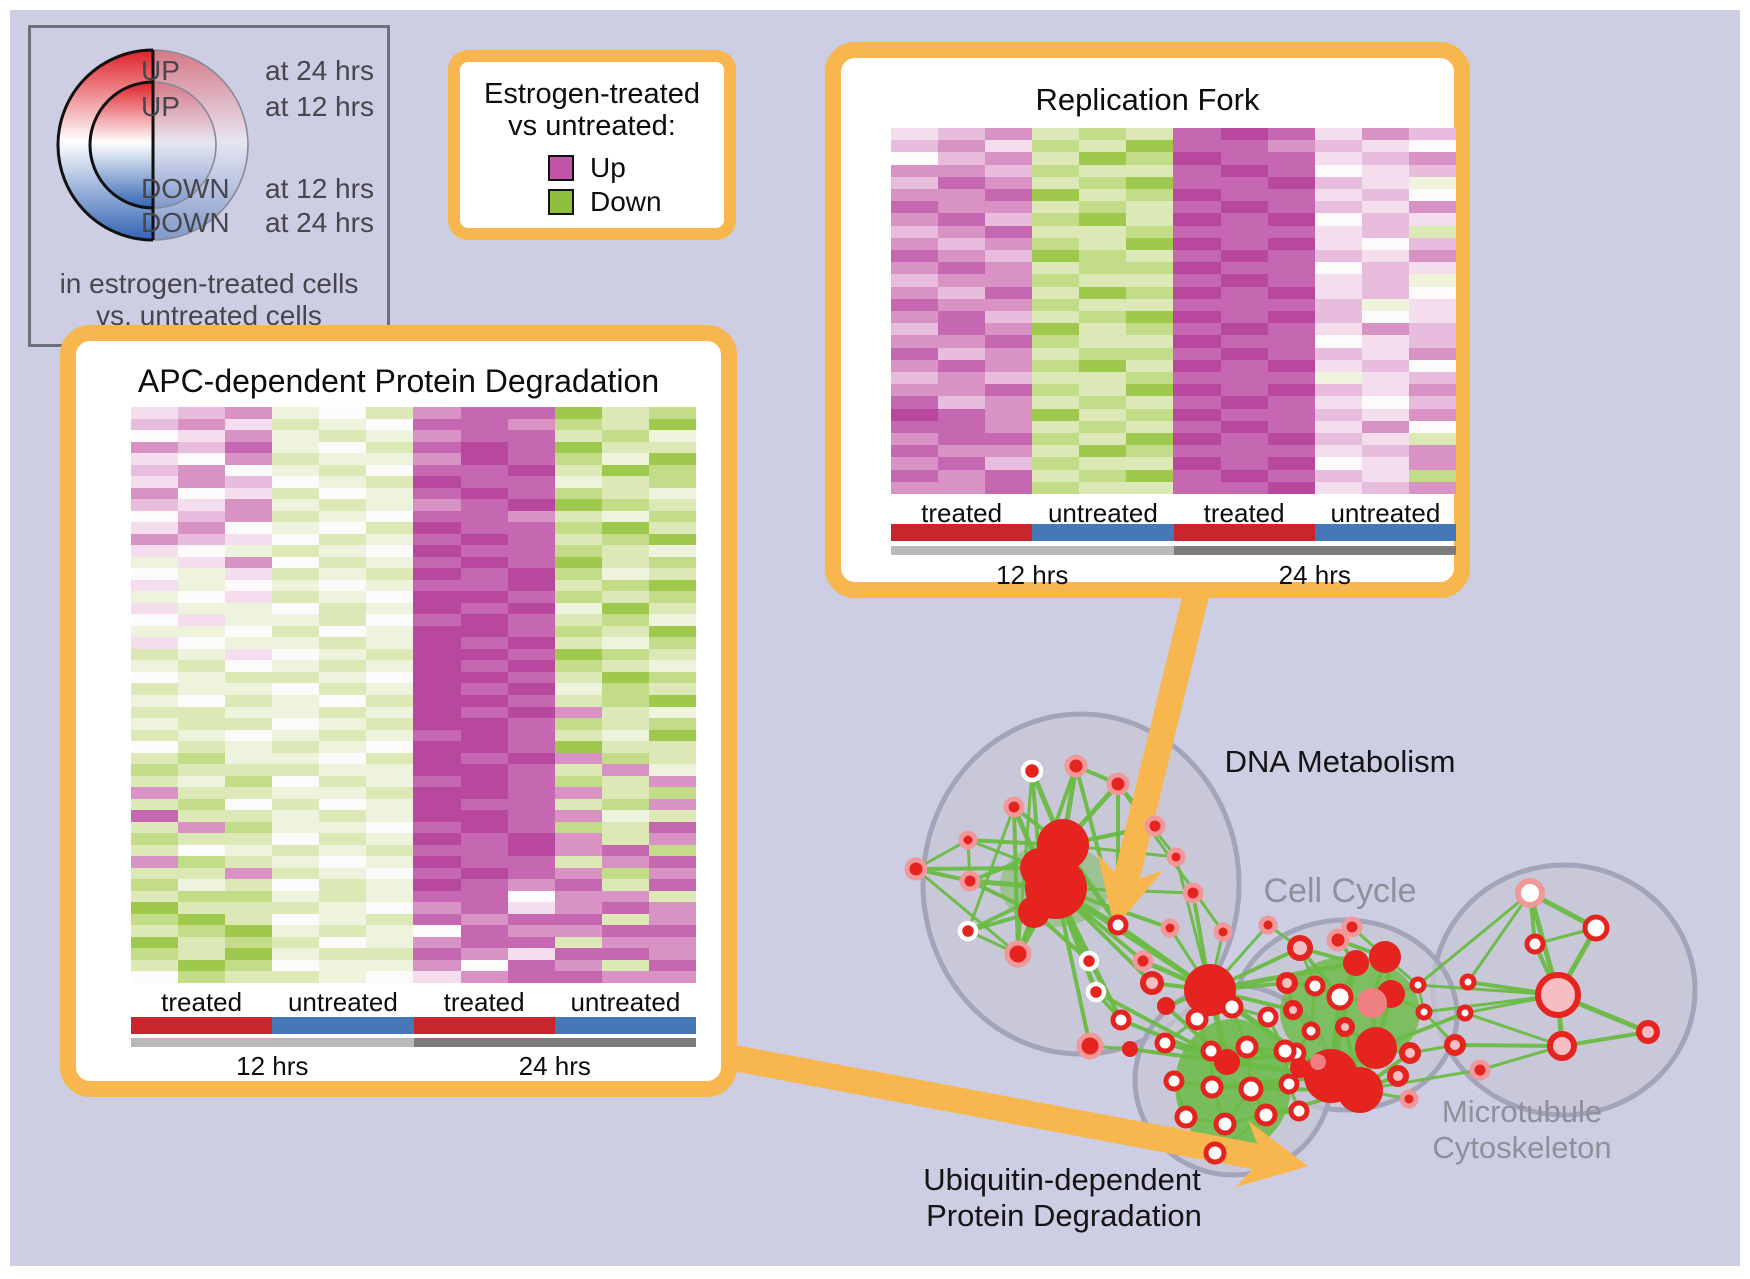  Describe the element at coordinates (1318, 1062) in the screenshot. I see `gene-node-ps` at that location.